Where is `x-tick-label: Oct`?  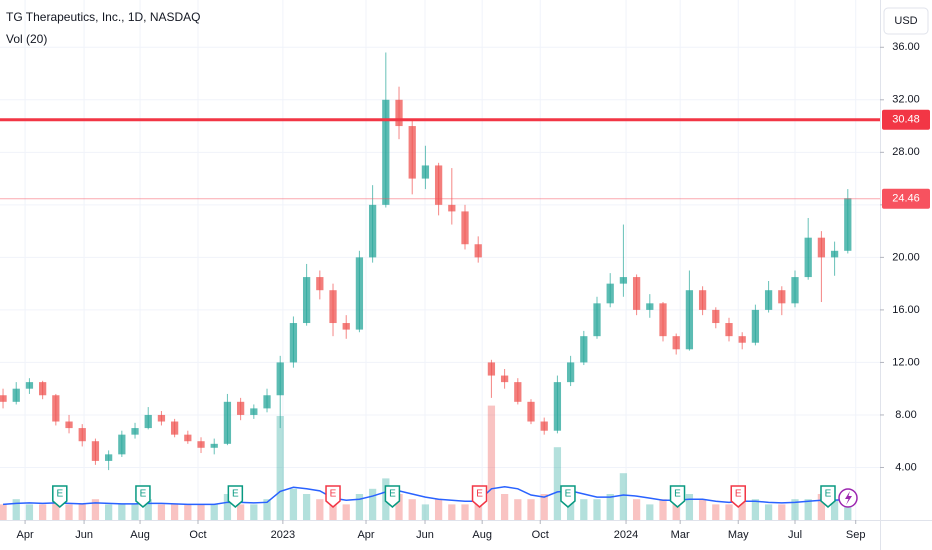
x-tick-label: Oct is located at coordinates (197, 535).